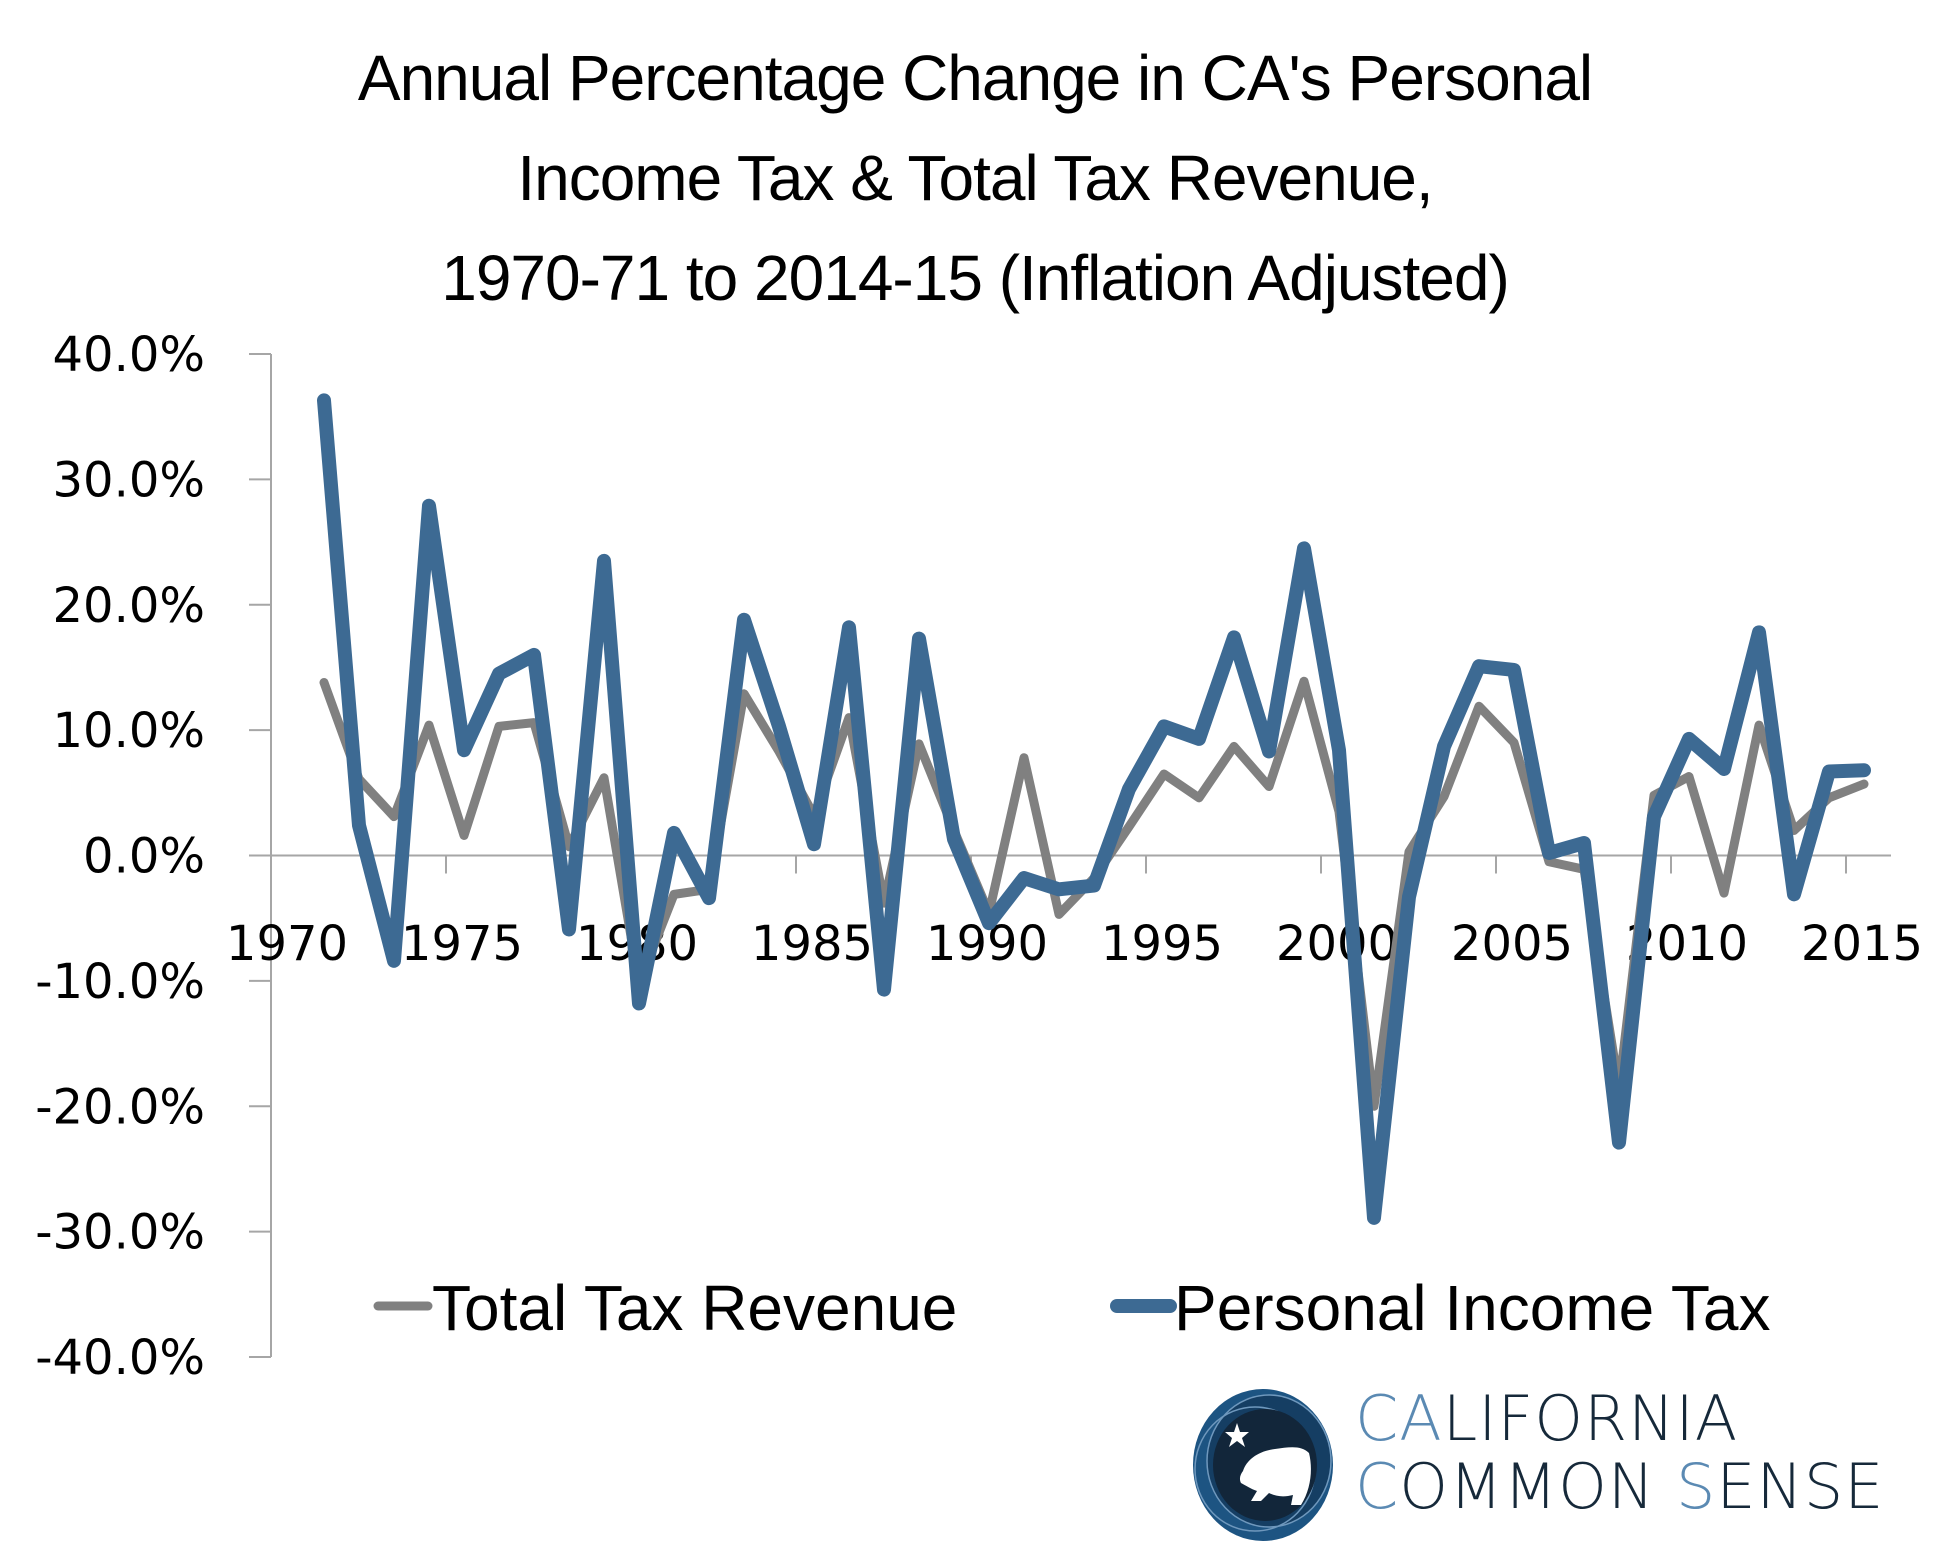  I want to click on chart-title-line-2: Income Tax & Total Tax Revenue,, so click(975, 178).